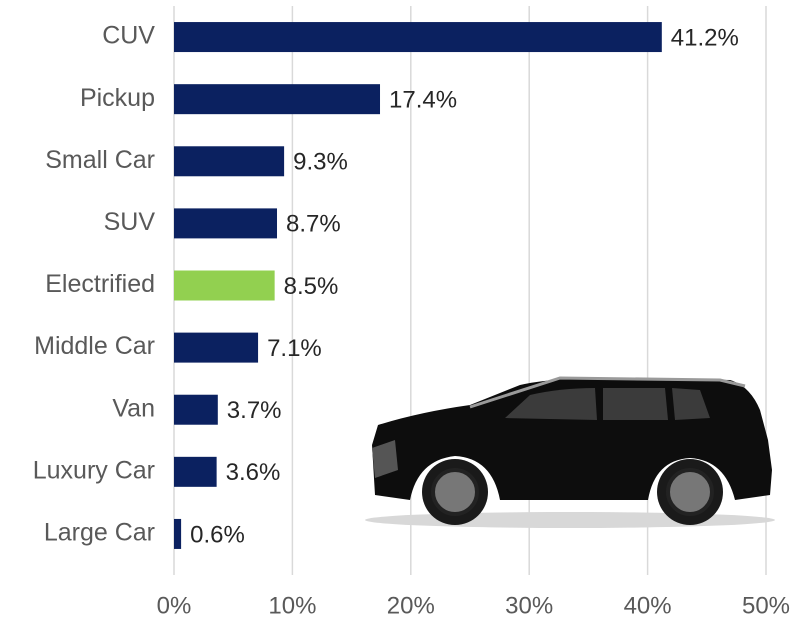 This screenshot has height=619, width=794. Describe the element at coordinates (174, 605) in the screenshot. I see `x-tick-label: 0%` at that location.